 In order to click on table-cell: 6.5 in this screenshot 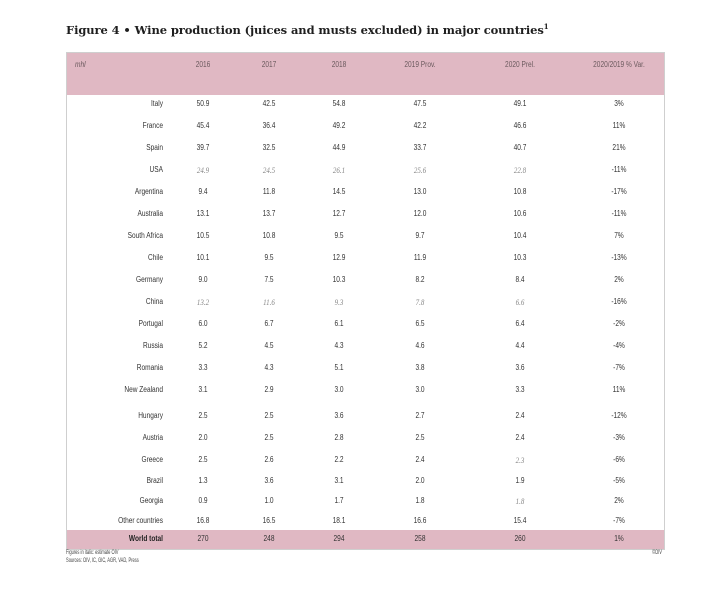, I will do `click(420, 323)`.